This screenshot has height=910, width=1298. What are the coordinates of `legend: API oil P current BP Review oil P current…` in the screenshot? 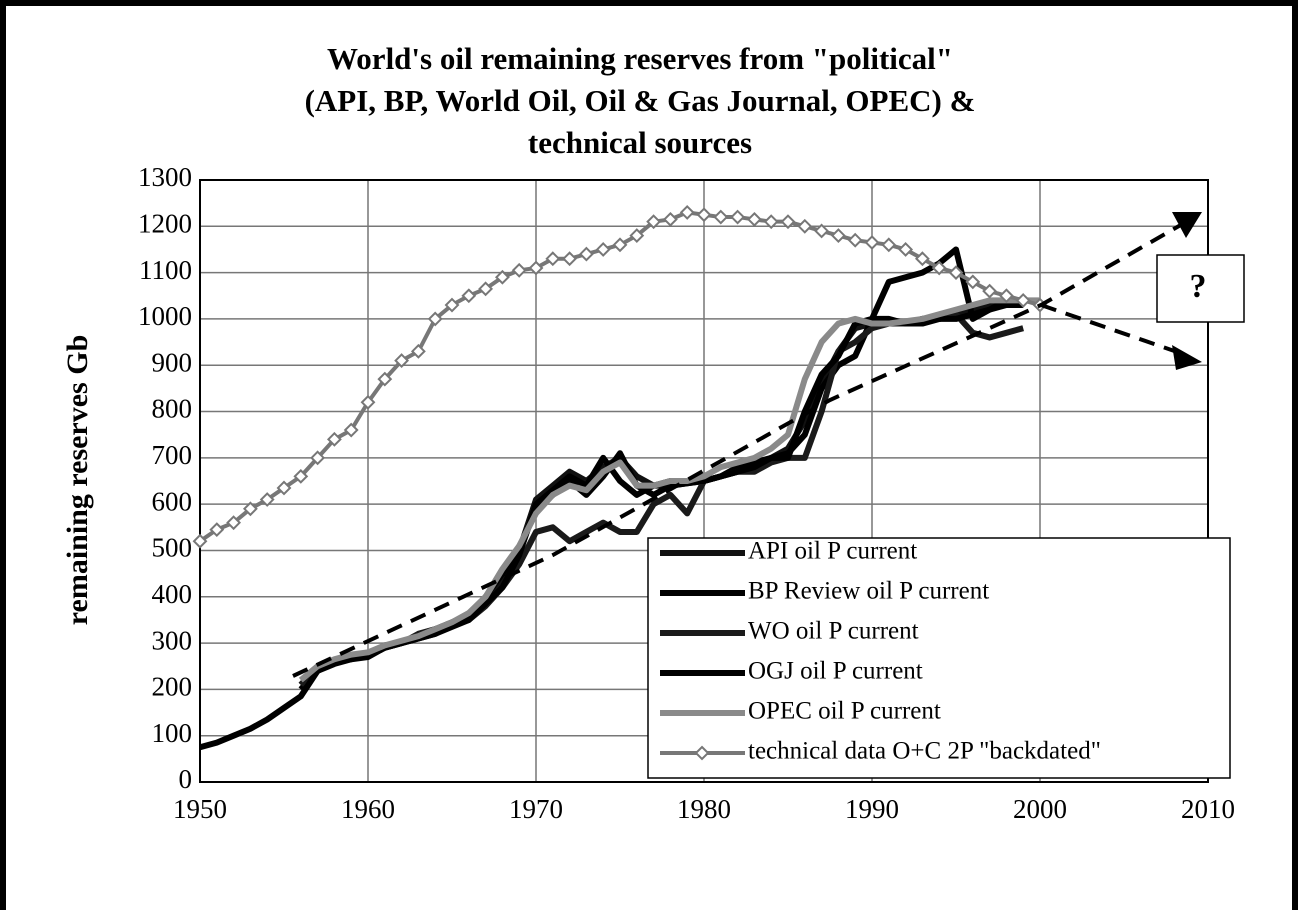 It's located at (939, 658).